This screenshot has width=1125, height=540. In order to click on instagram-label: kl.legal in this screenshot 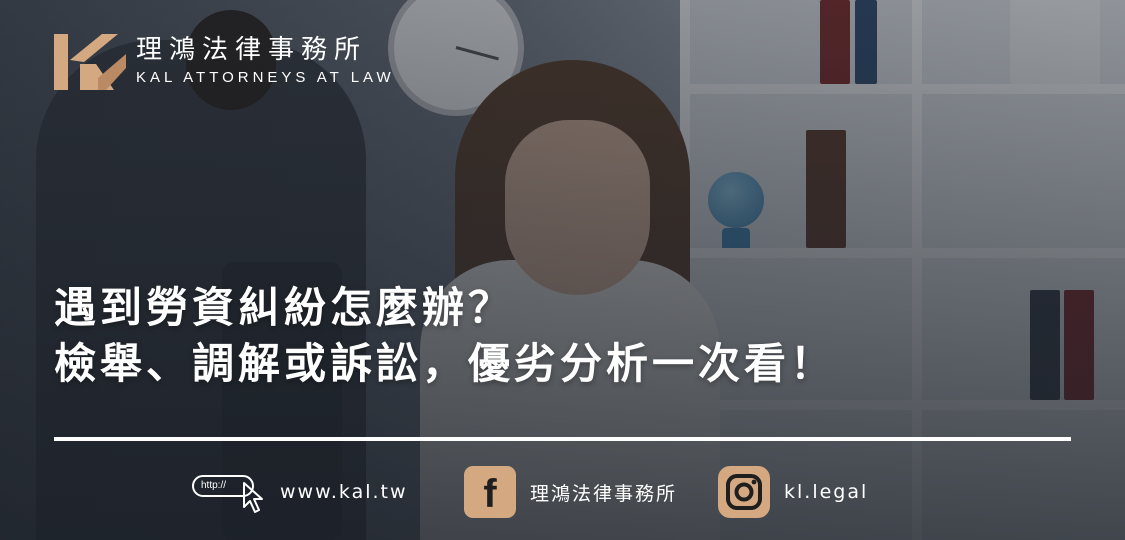, I will do `click(826, 492)`.